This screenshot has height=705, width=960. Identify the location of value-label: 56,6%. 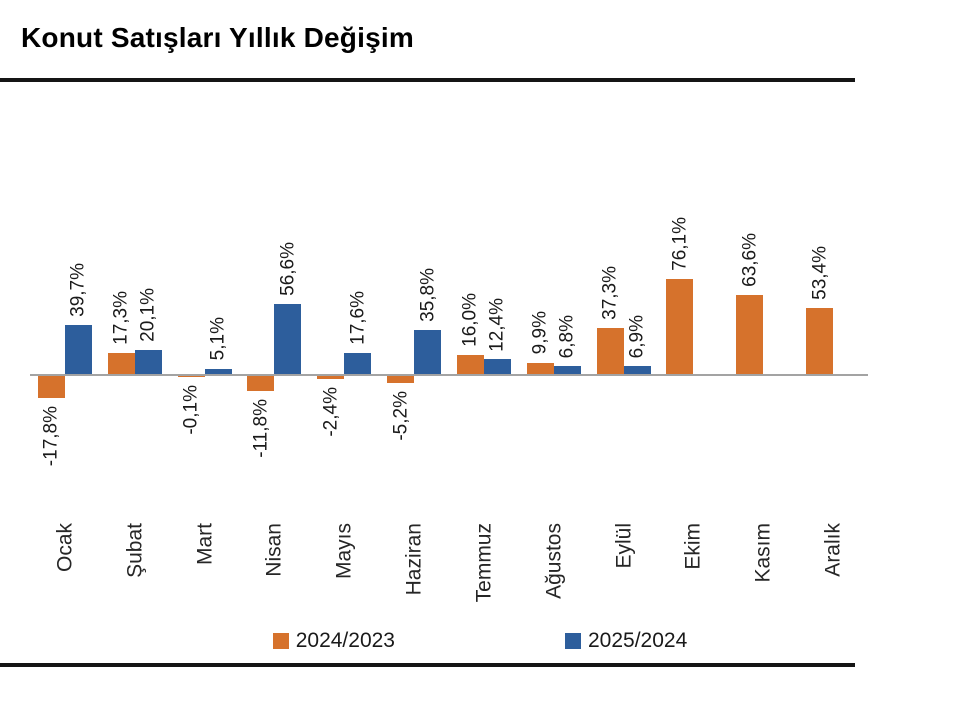
(288, 268).